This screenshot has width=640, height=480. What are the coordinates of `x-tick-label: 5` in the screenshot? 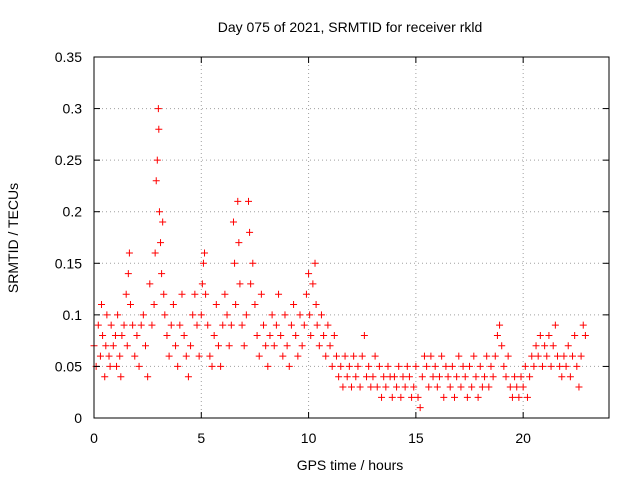 It's located at (201, 438).